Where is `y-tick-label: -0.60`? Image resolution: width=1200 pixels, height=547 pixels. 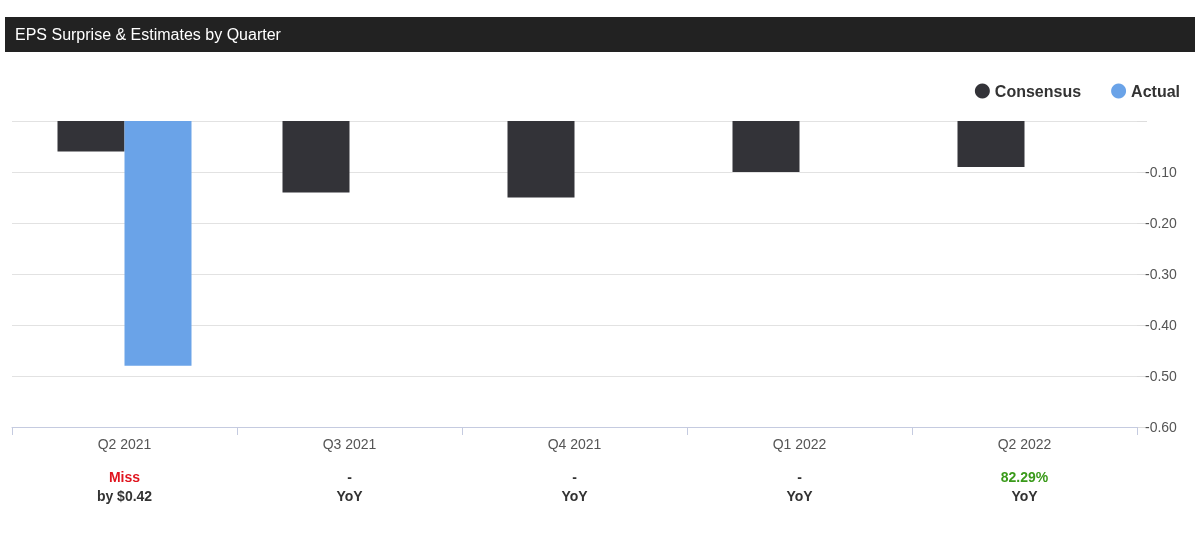
y-tick-label: -0.60 is located at coordinates (1161, 427).